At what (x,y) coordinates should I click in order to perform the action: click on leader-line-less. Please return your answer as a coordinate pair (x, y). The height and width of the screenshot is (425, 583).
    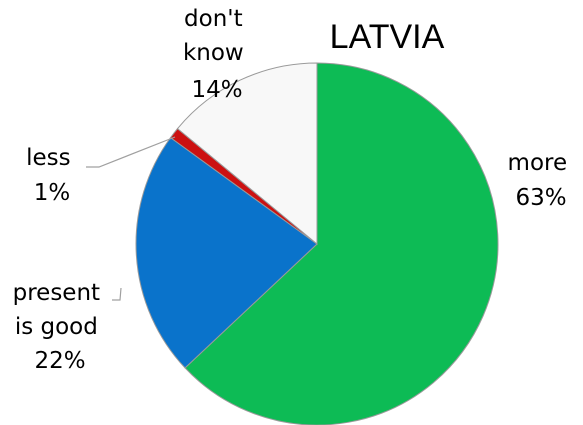
    Looking at the image, I should click on (131, 152).